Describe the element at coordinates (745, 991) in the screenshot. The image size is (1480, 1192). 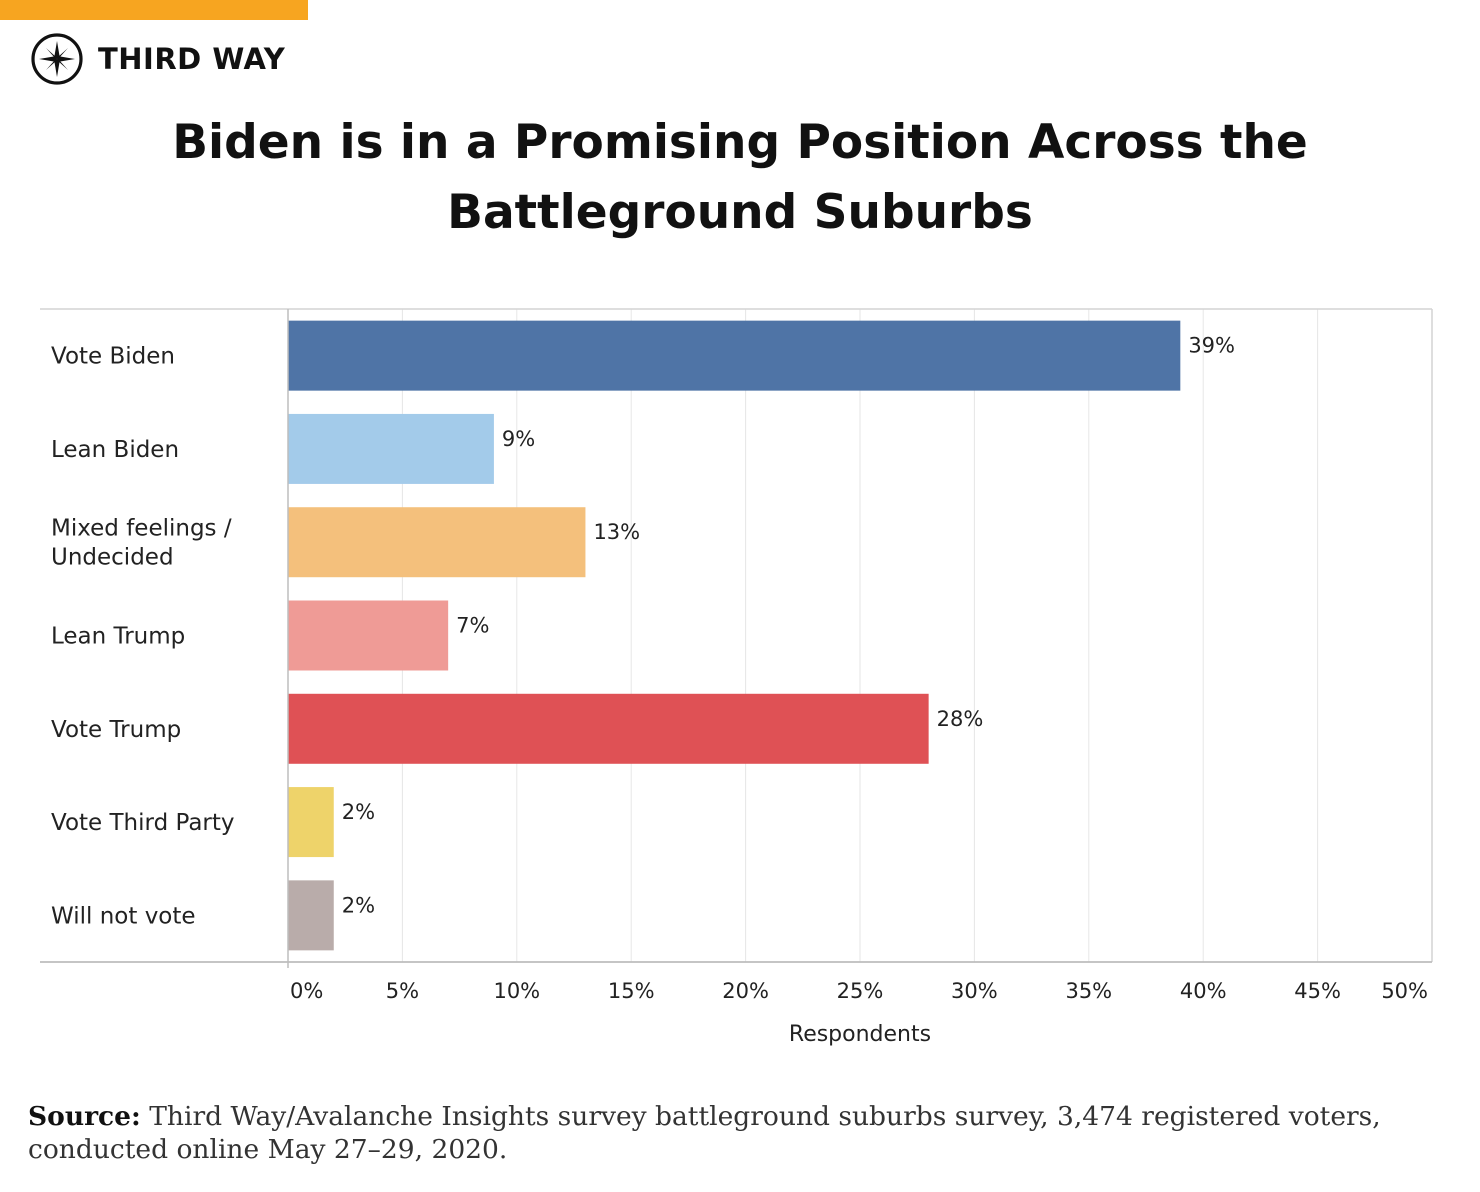
I see `x-tick-label: 20%` at that location.